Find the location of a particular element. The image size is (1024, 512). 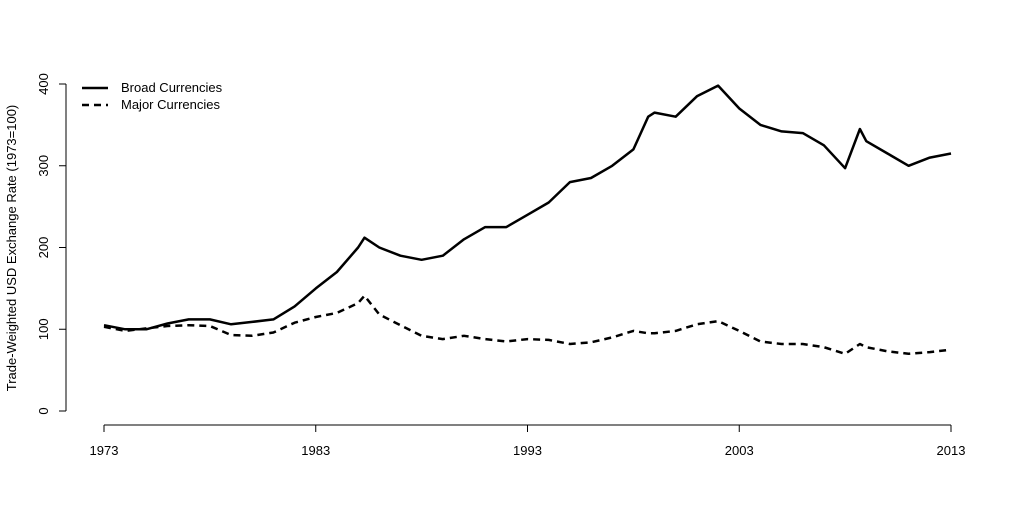

legend-label: Major Currencies is located at coordinates (170, 104).